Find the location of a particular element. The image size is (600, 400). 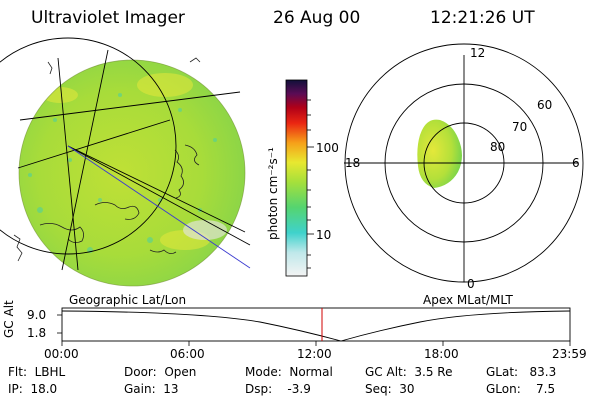

colorbar is located at coordinates (299, 178).